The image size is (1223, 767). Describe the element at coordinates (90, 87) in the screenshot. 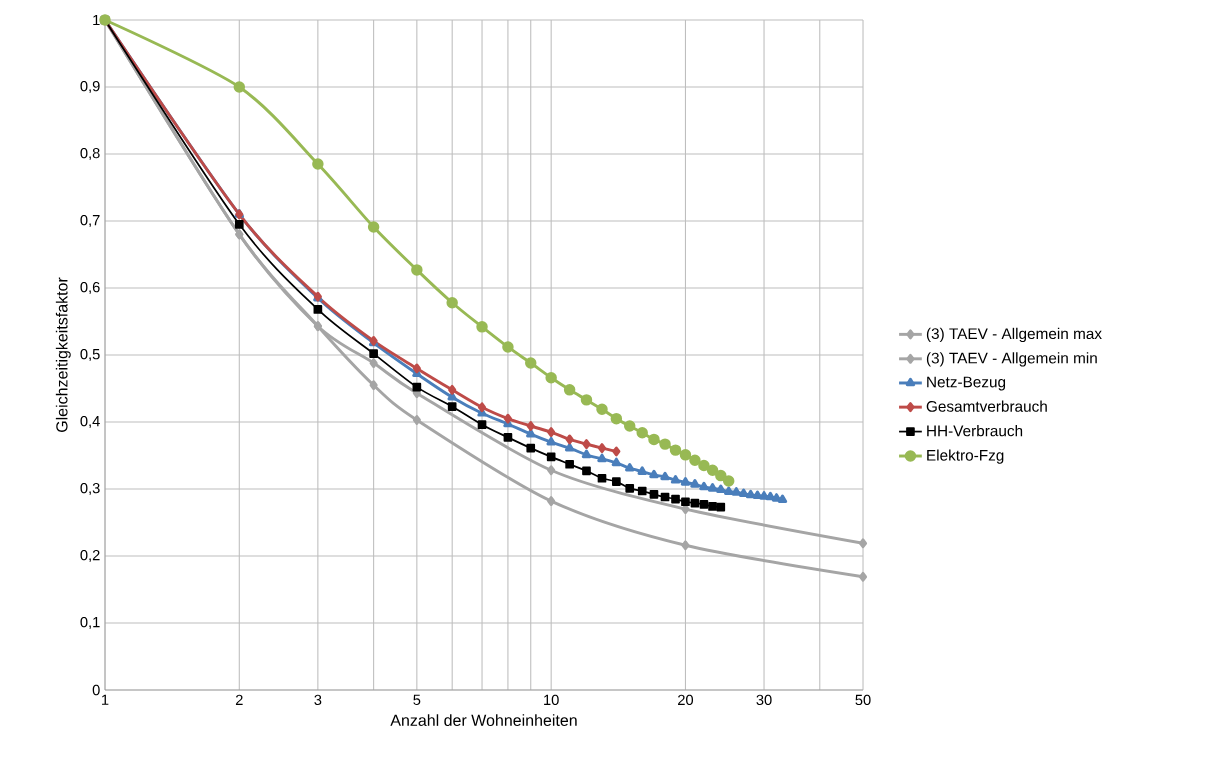

I see `y-tick-label: 0,9` at that location.